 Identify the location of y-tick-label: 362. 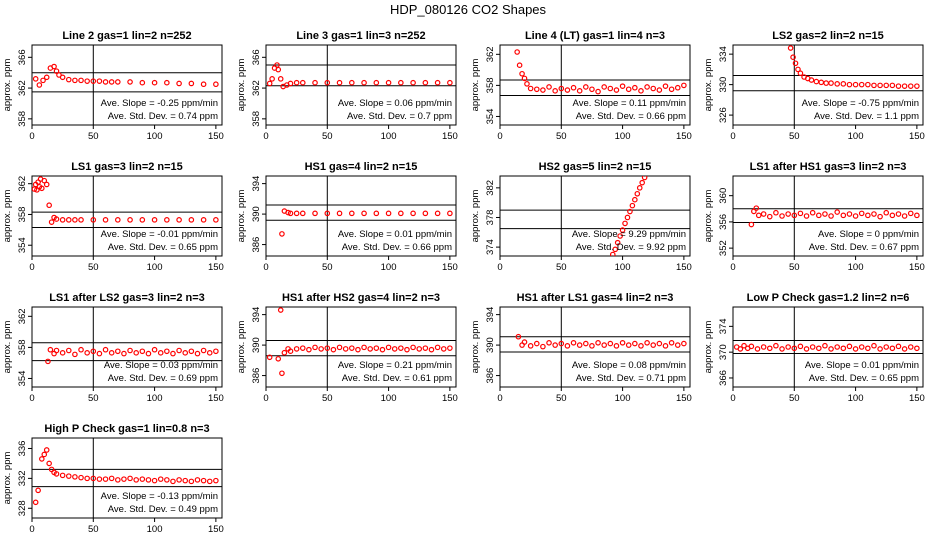
(490, 54).